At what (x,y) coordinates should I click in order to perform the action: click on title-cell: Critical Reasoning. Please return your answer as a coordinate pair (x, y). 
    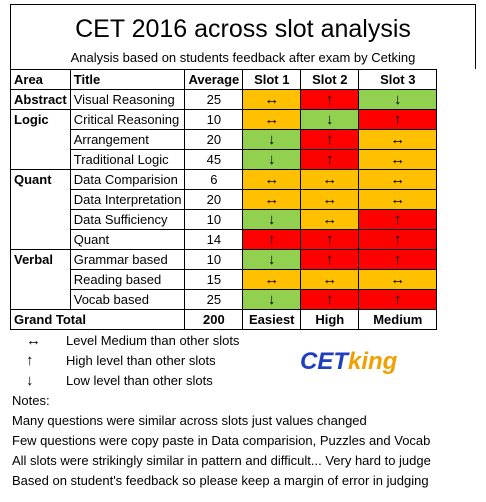
    Looking at the image, I should click on (127, 119).